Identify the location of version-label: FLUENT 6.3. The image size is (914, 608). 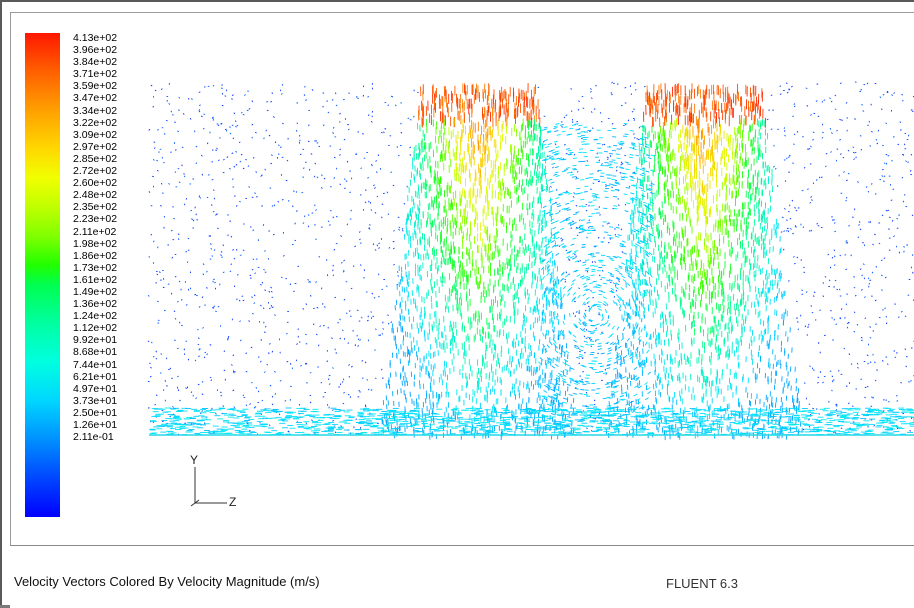
(702, 583).